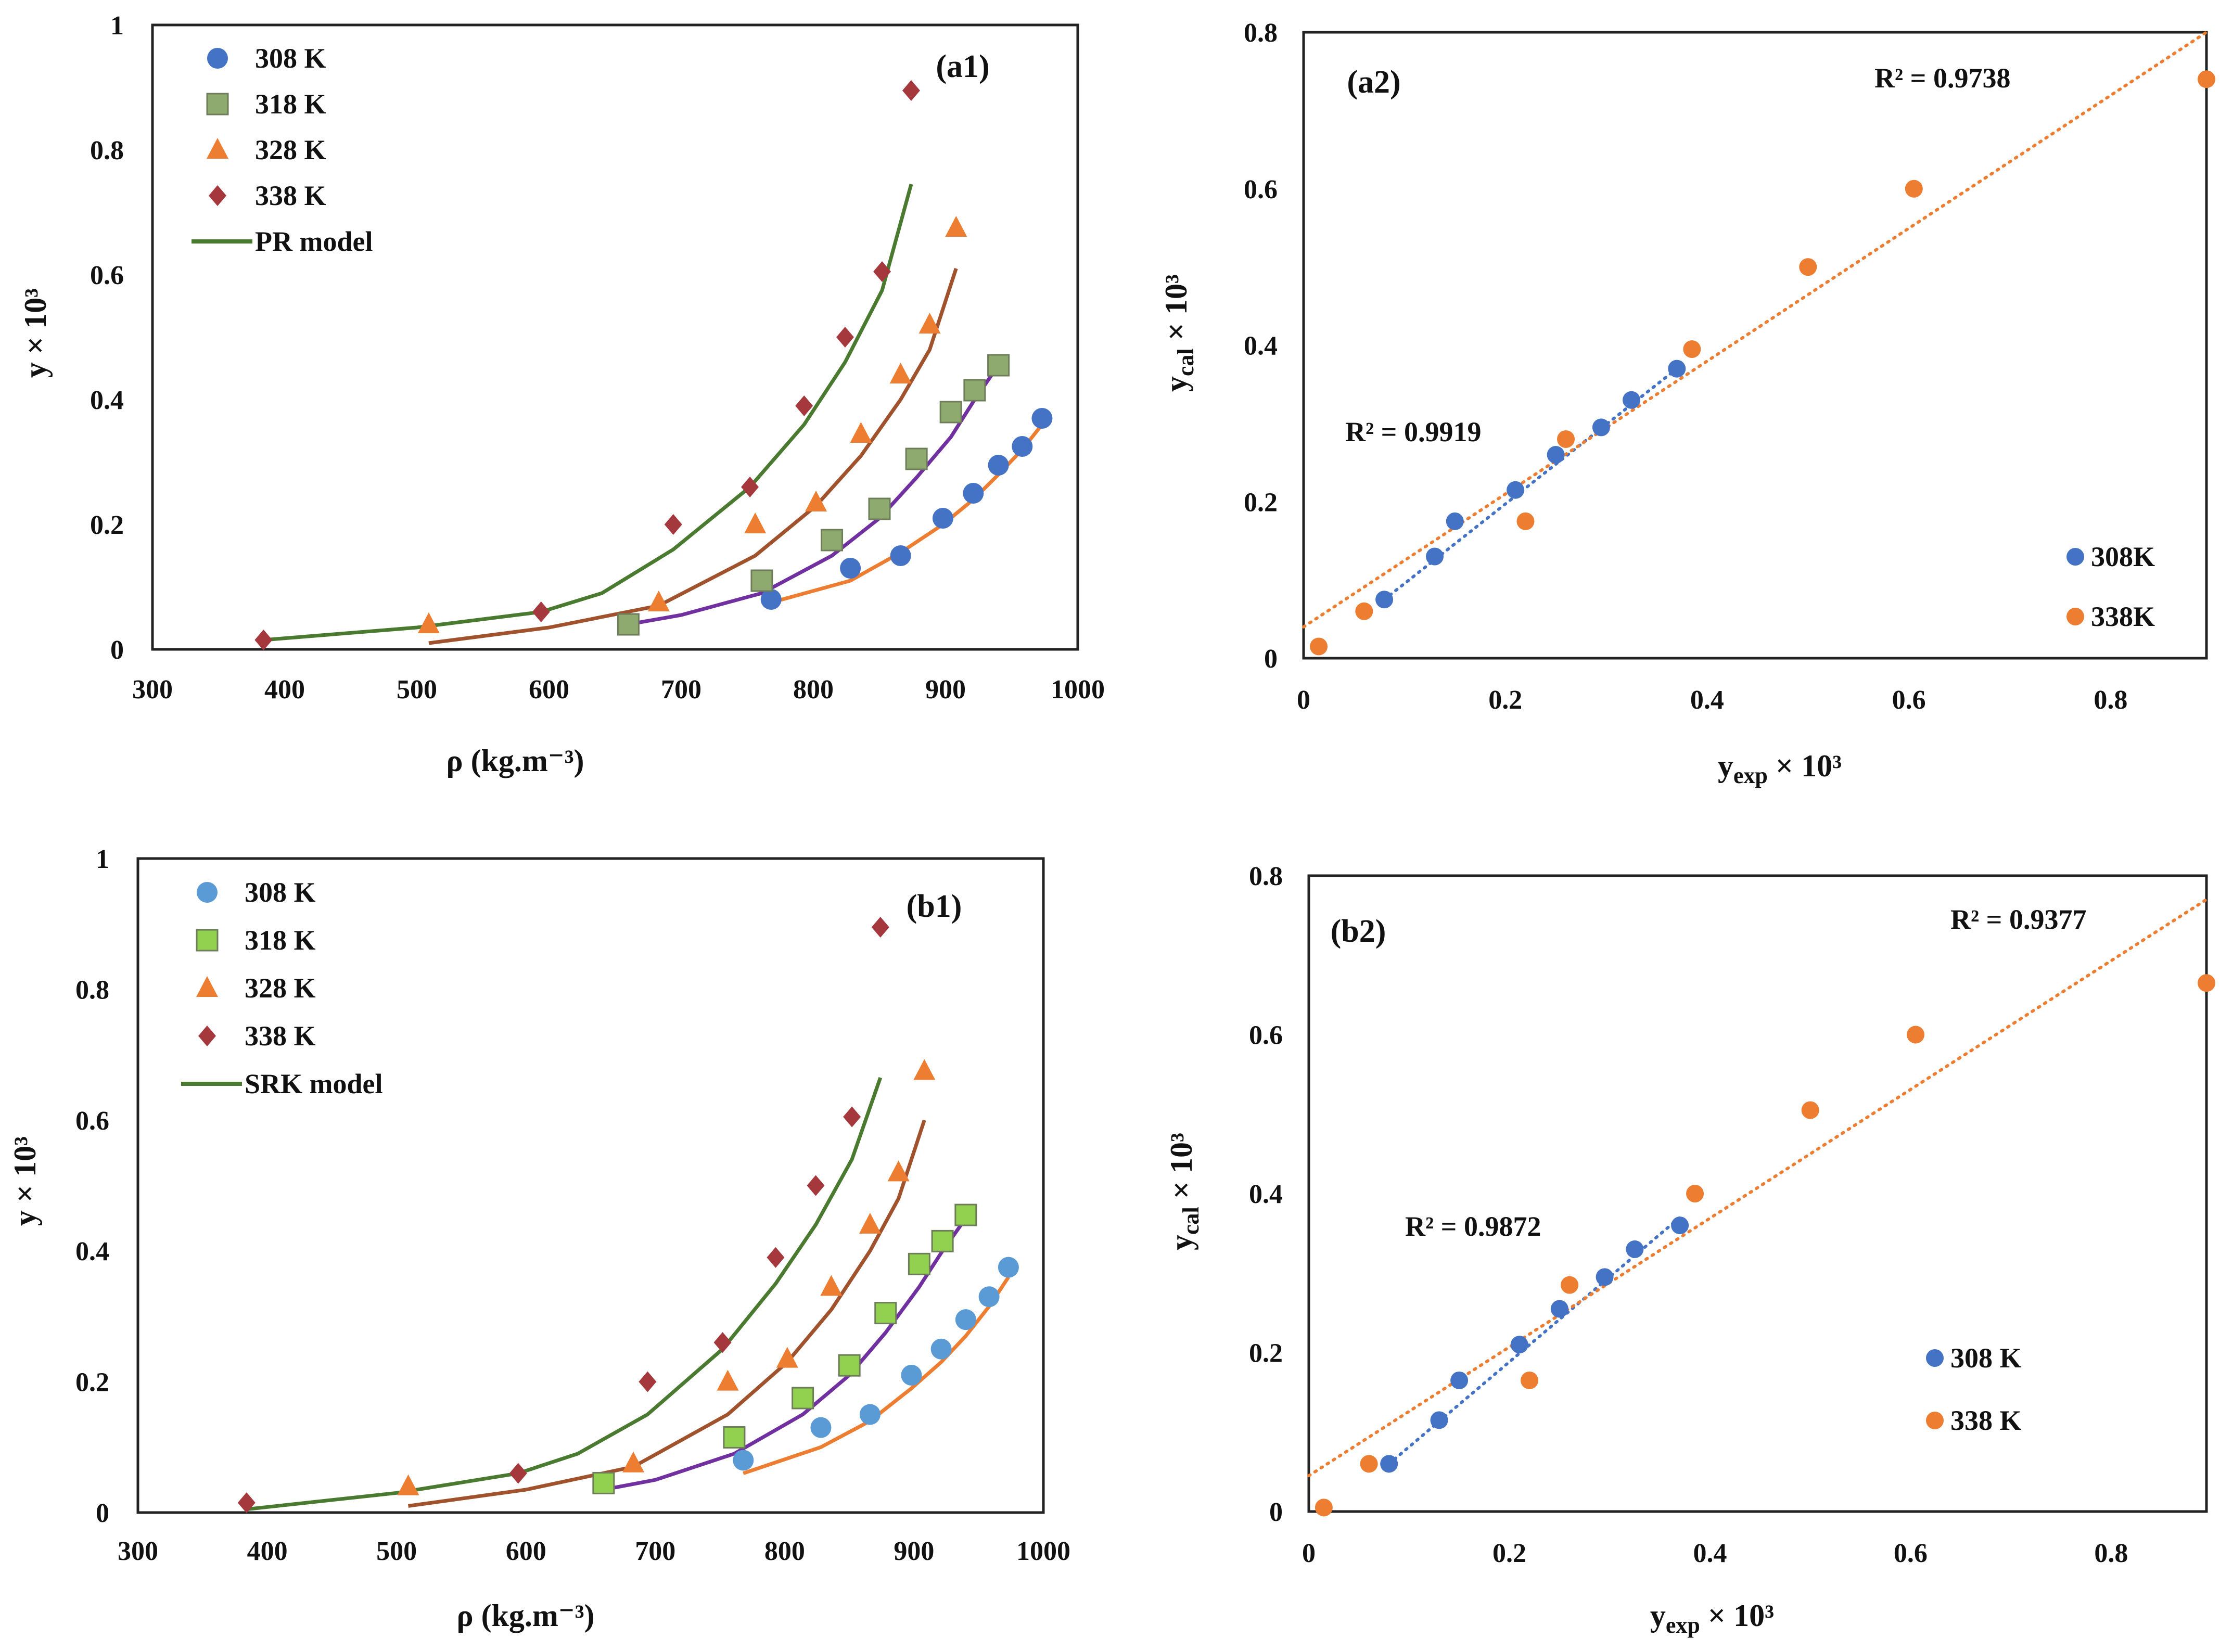 This screenshot has width=2220, height=1652. I want to click on x-tick-label: 0, so click(1309, 1553).